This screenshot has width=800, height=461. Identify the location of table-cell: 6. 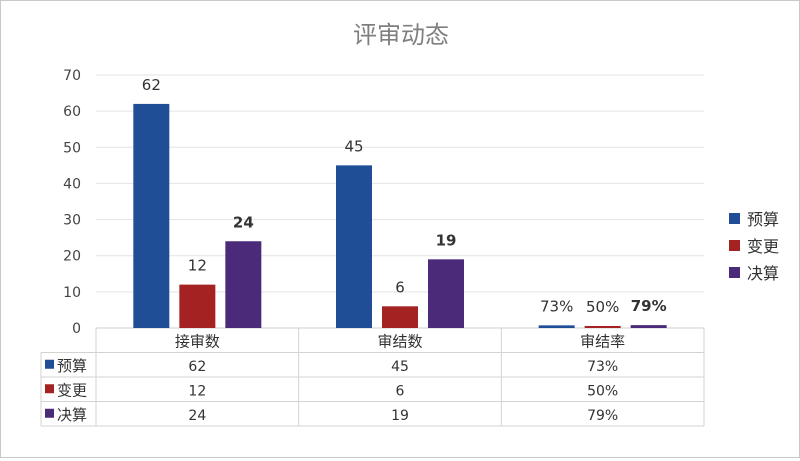
(400, 391).